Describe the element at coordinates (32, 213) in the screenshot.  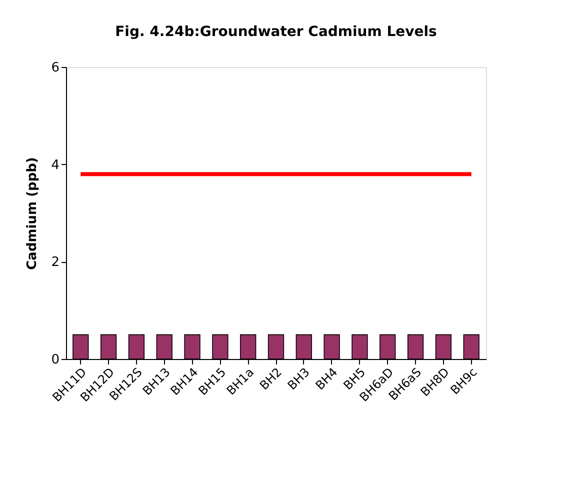
I see `y-axis-title: Cadmium (ppb)` at that location.